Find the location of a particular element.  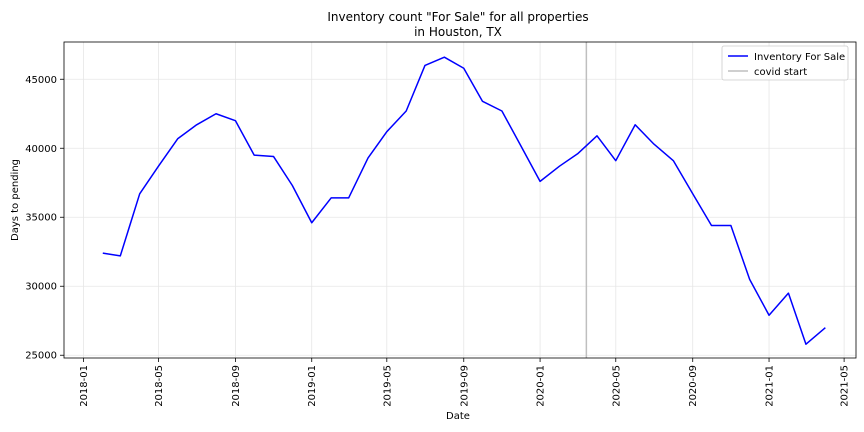

y-tick-label: 45000 is located at coordinates (41, 80).